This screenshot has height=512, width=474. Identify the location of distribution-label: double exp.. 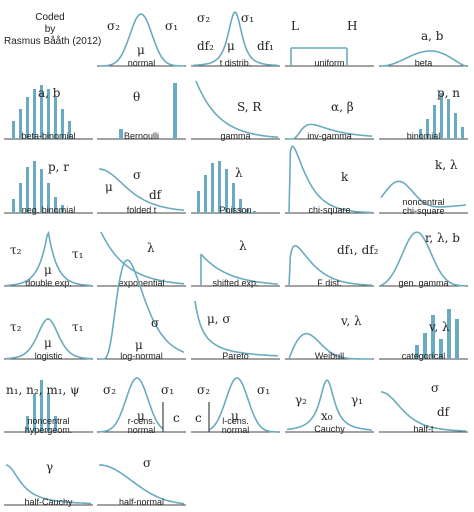
(48, 283).